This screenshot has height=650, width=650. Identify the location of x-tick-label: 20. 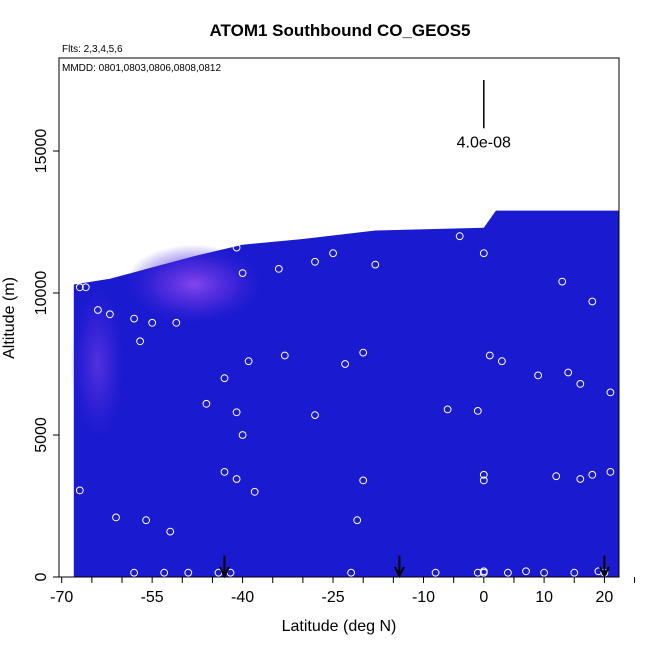
(605, 597).